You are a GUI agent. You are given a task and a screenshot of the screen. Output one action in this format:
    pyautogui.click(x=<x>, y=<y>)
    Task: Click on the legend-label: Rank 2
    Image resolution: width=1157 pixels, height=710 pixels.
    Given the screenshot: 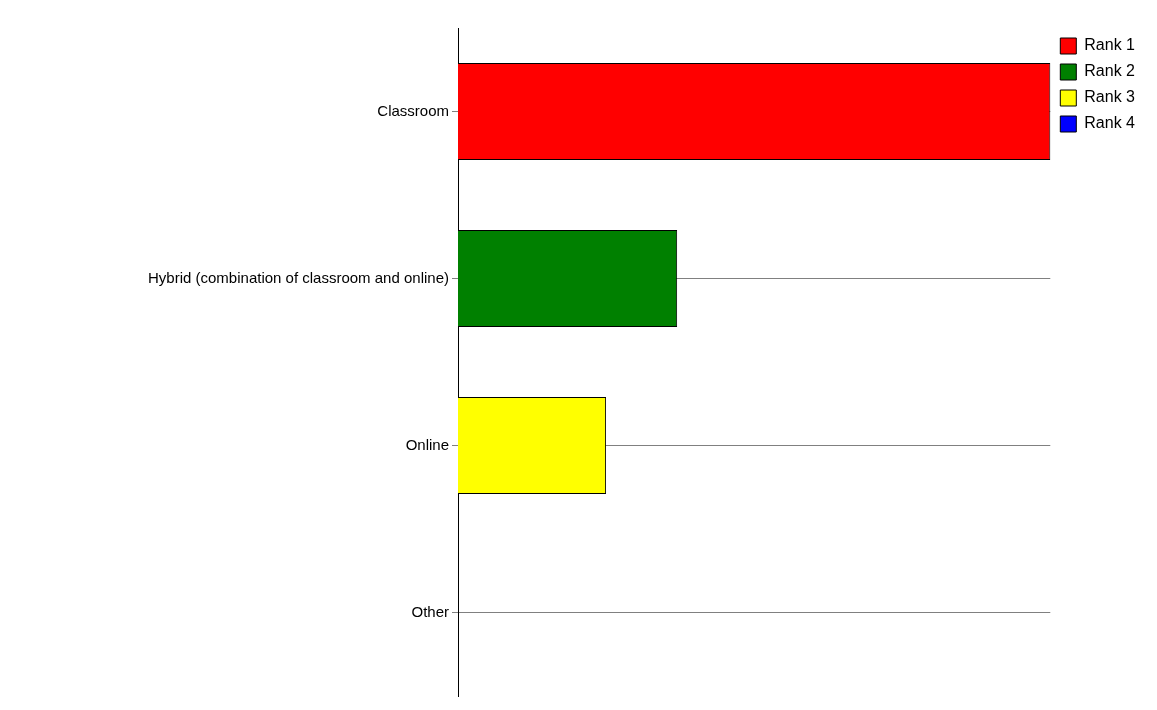 What is the action you would take?
    pyautogui.click(x=1110, y=71)
    